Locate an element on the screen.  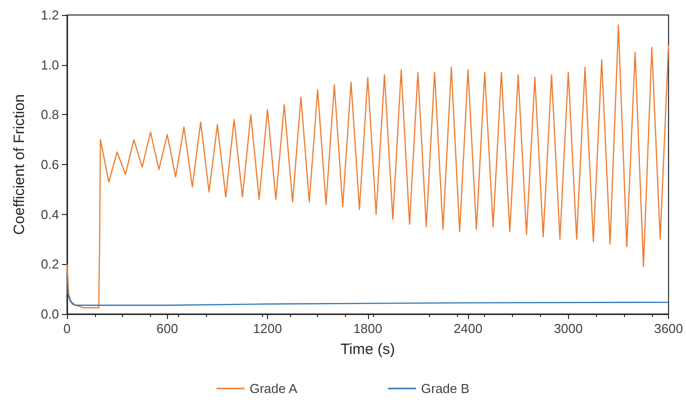
x-tick-label: 1200 is located at coordinates (267, 328).